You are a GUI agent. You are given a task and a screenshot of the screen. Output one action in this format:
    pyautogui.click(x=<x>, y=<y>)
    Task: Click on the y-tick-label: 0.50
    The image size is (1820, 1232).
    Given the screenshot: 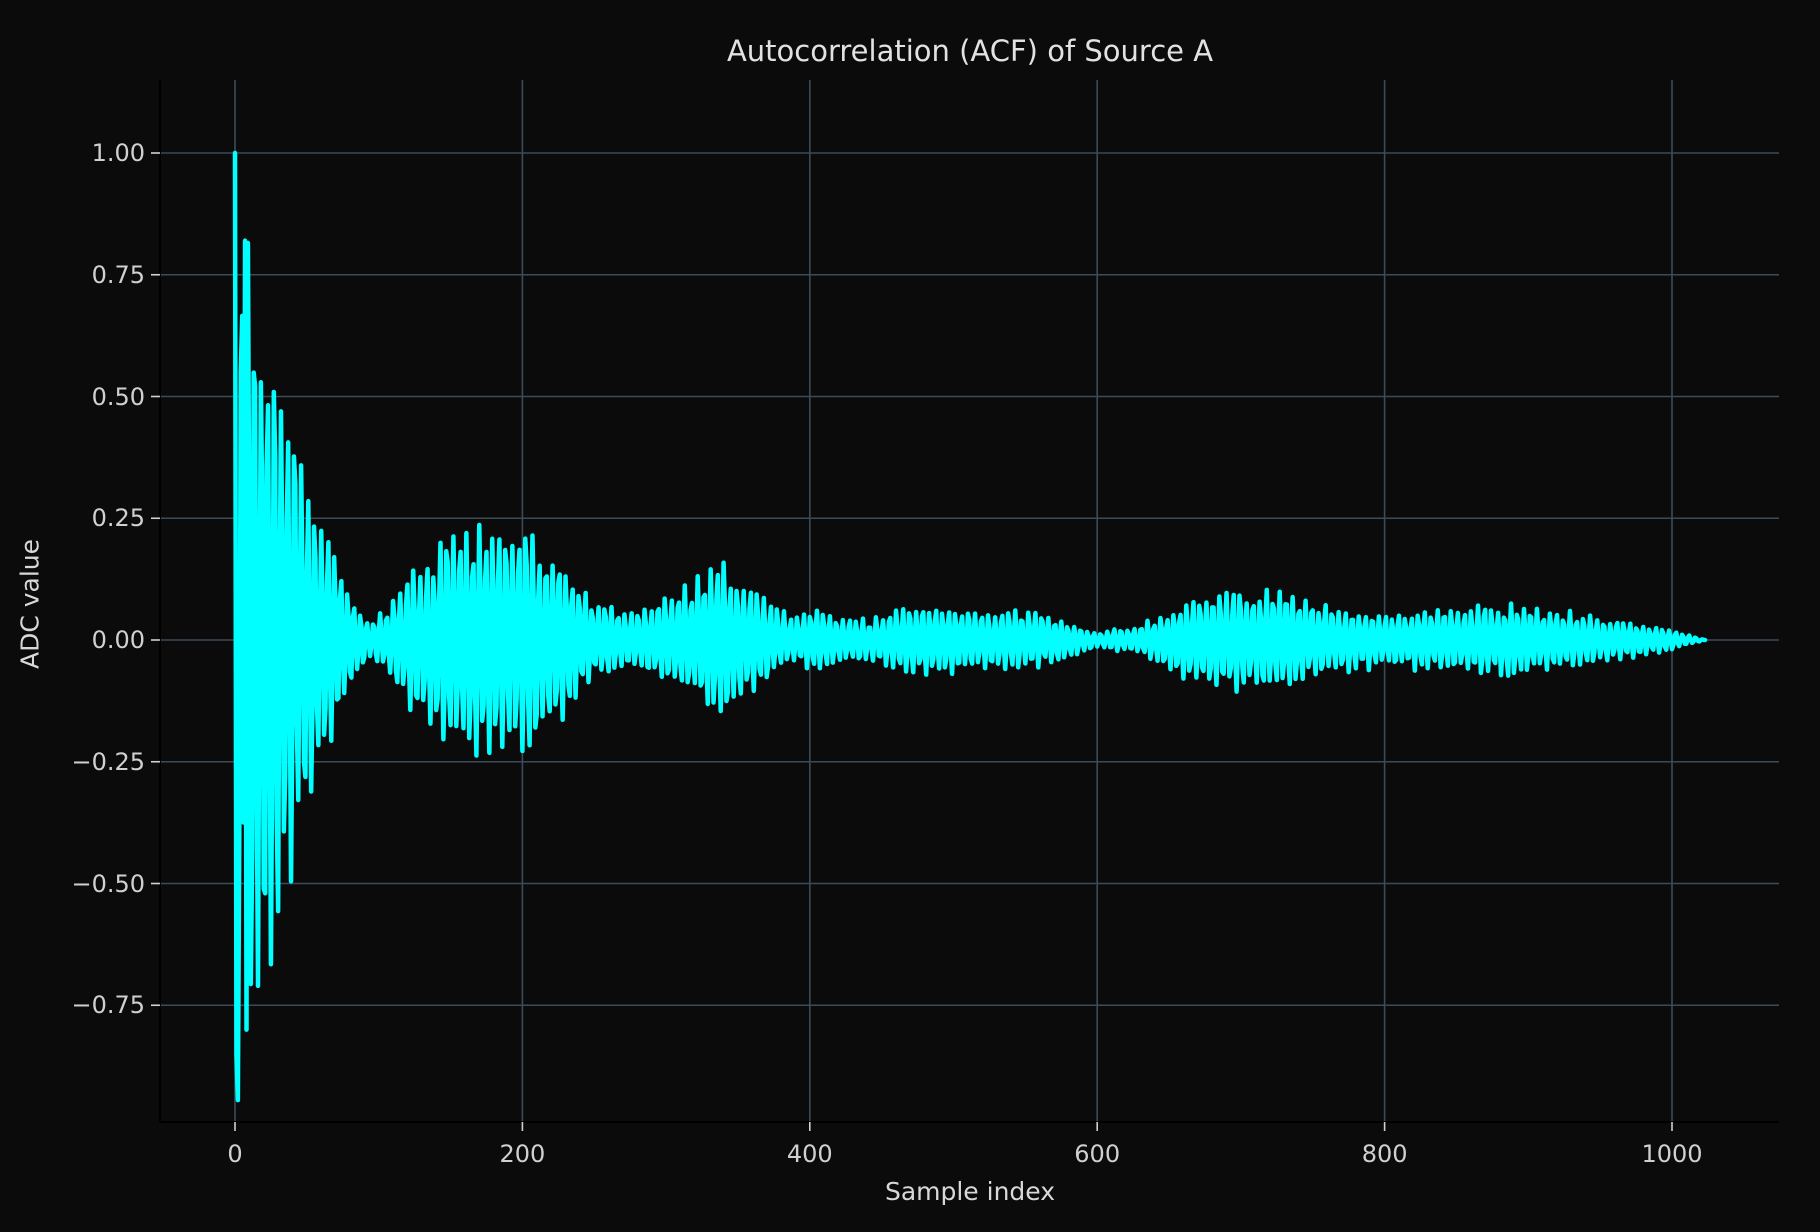 What is the action you would take?
    pyautogui.click(x=118, y=396)
    